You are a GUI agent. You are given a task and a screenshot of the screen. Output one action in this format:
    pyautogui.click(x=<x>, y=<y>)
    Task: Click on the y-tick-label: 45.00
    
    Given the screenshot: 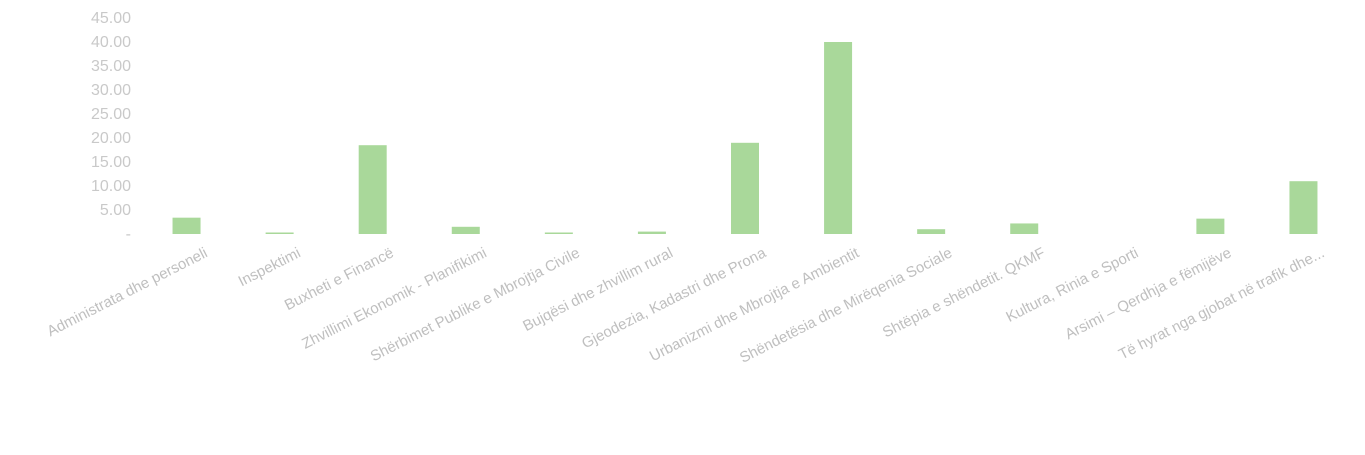 What is the action you would take?
    pyautogui.click(x=111, y=18)
    